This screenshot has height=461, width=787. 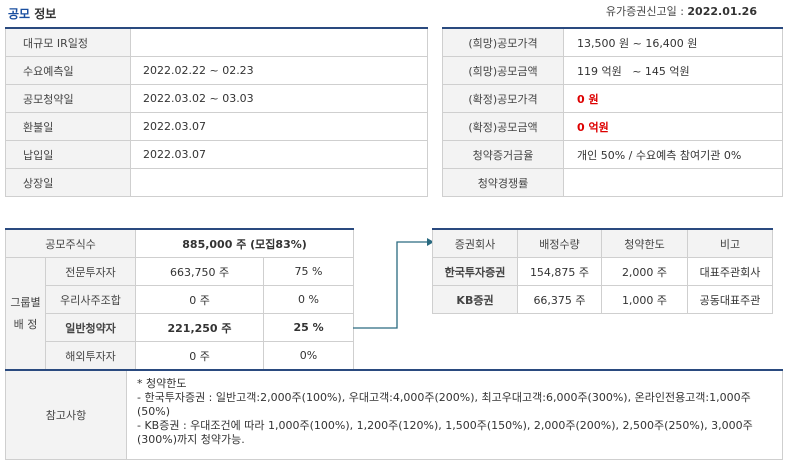 What do you see at coordinates (559, 243) in the screenshot?
I see `column-header: 배정수량` at bounding box center [559, 243].